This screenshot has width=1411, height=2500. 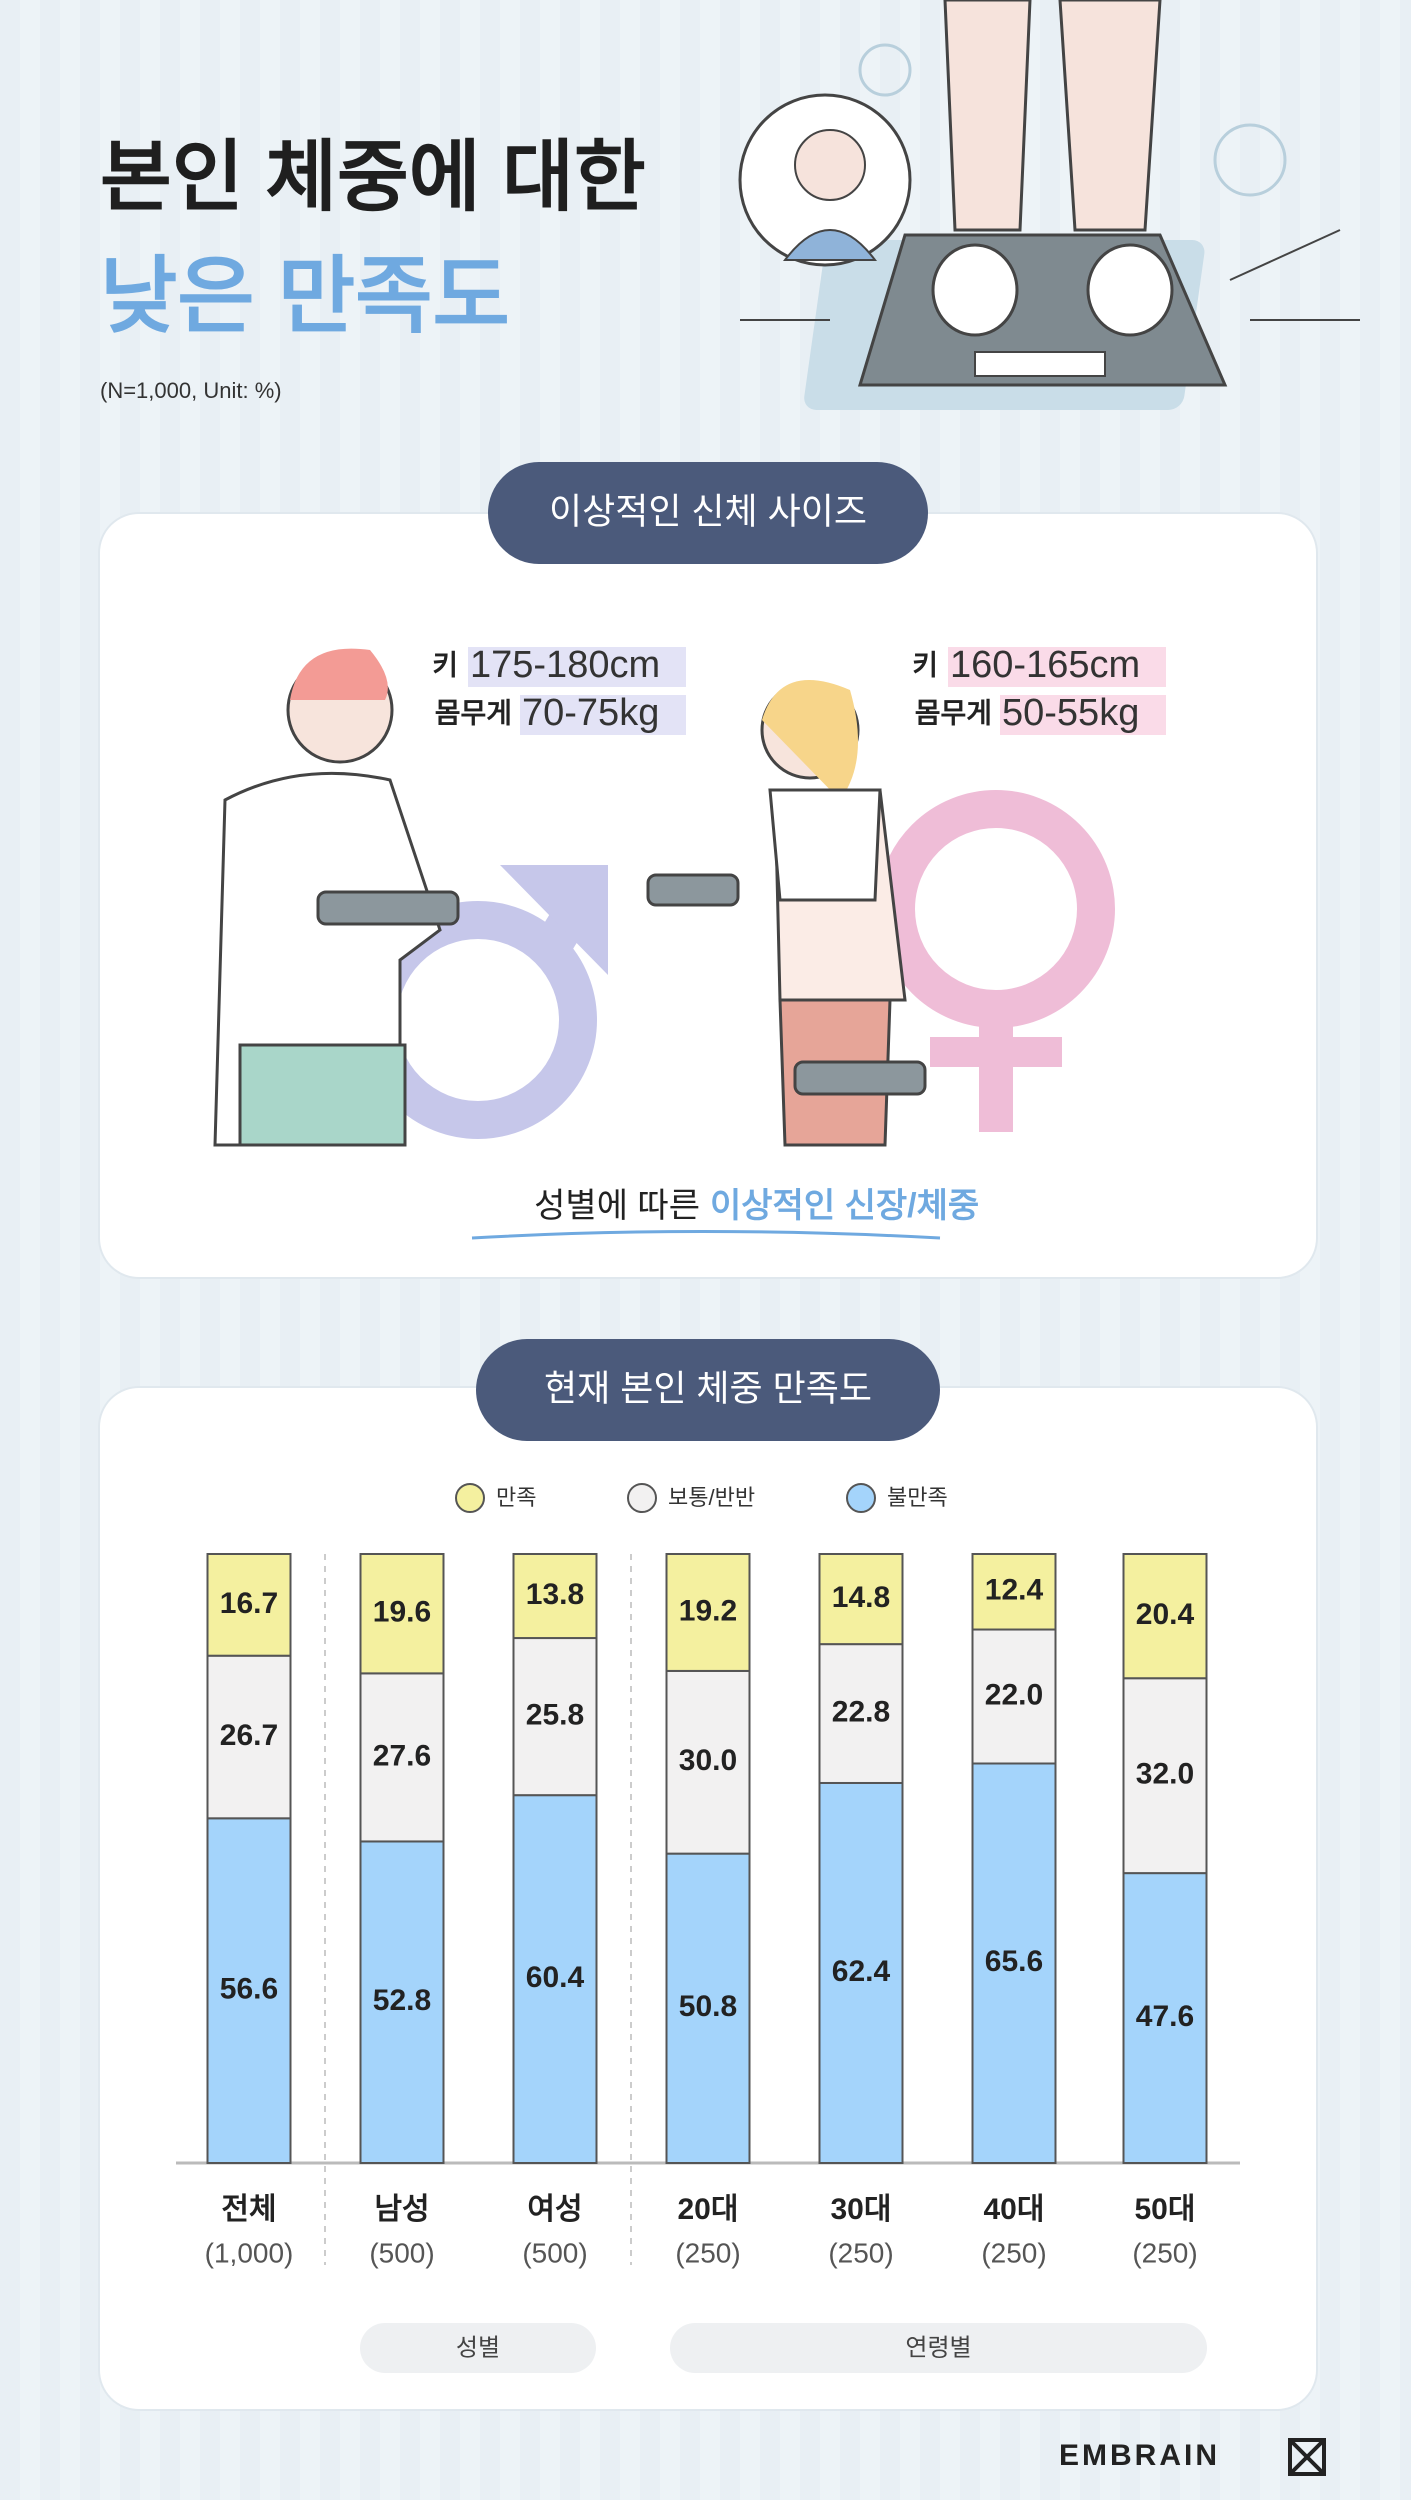 I want to click on underline, so click(x=706, y=1235).